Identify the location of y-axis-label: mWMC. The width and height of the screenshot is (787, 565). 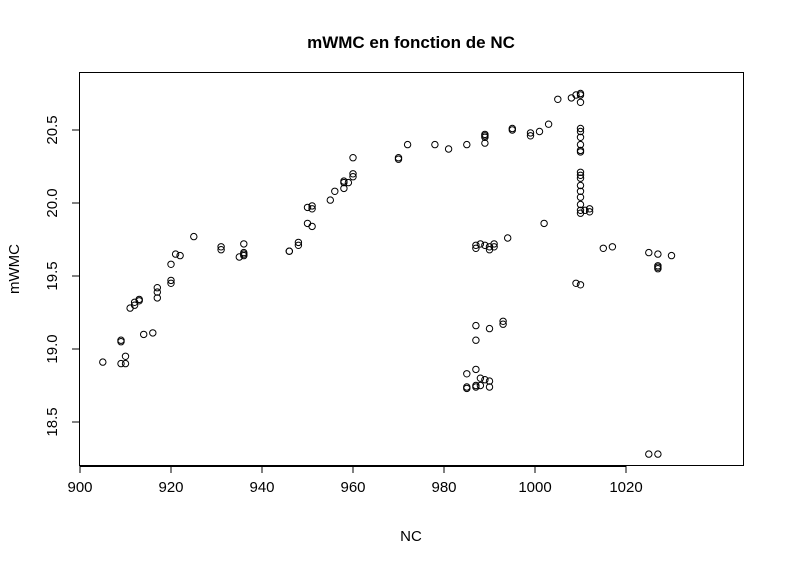
(14, 269).